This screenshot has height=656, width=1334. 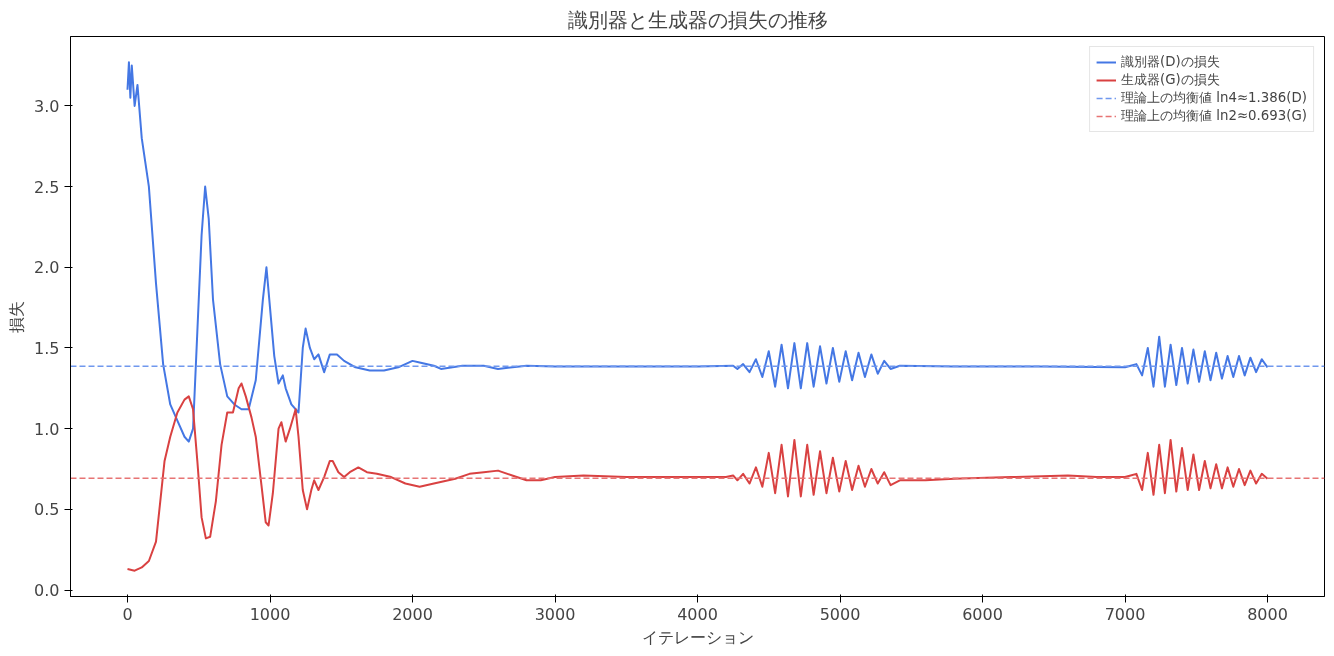 I want to click on x-tick-label: 2000, so click(x=412, y=614).